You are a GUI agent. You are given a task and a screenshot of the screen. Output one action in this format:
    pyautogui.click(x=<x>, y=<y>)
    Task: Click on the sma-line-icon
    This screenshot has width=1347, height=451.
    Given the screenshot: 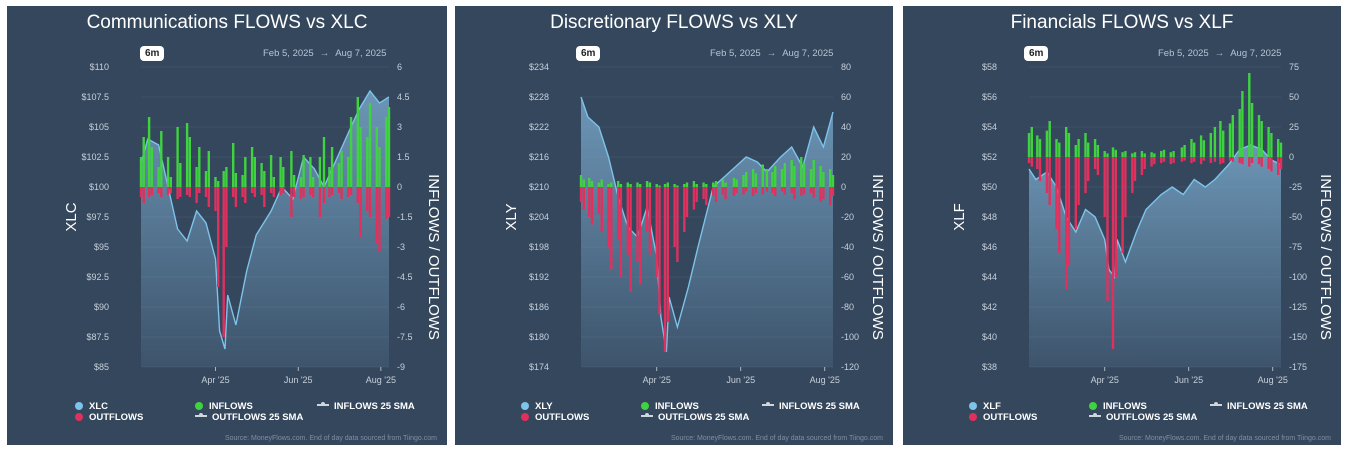 What is the action you would take?
    pyautogui.click(x=1095, y=415)
    